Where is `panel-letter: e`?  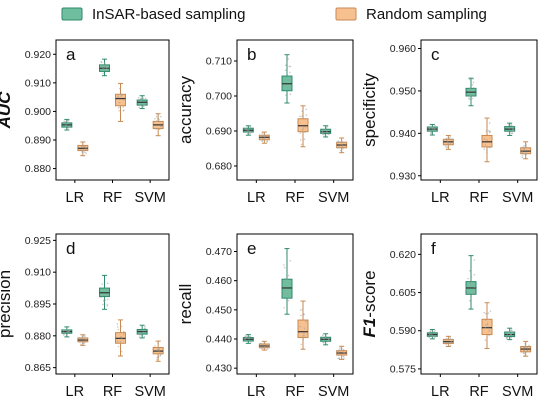
panel-letter: e is located at coordinates (251, 248).